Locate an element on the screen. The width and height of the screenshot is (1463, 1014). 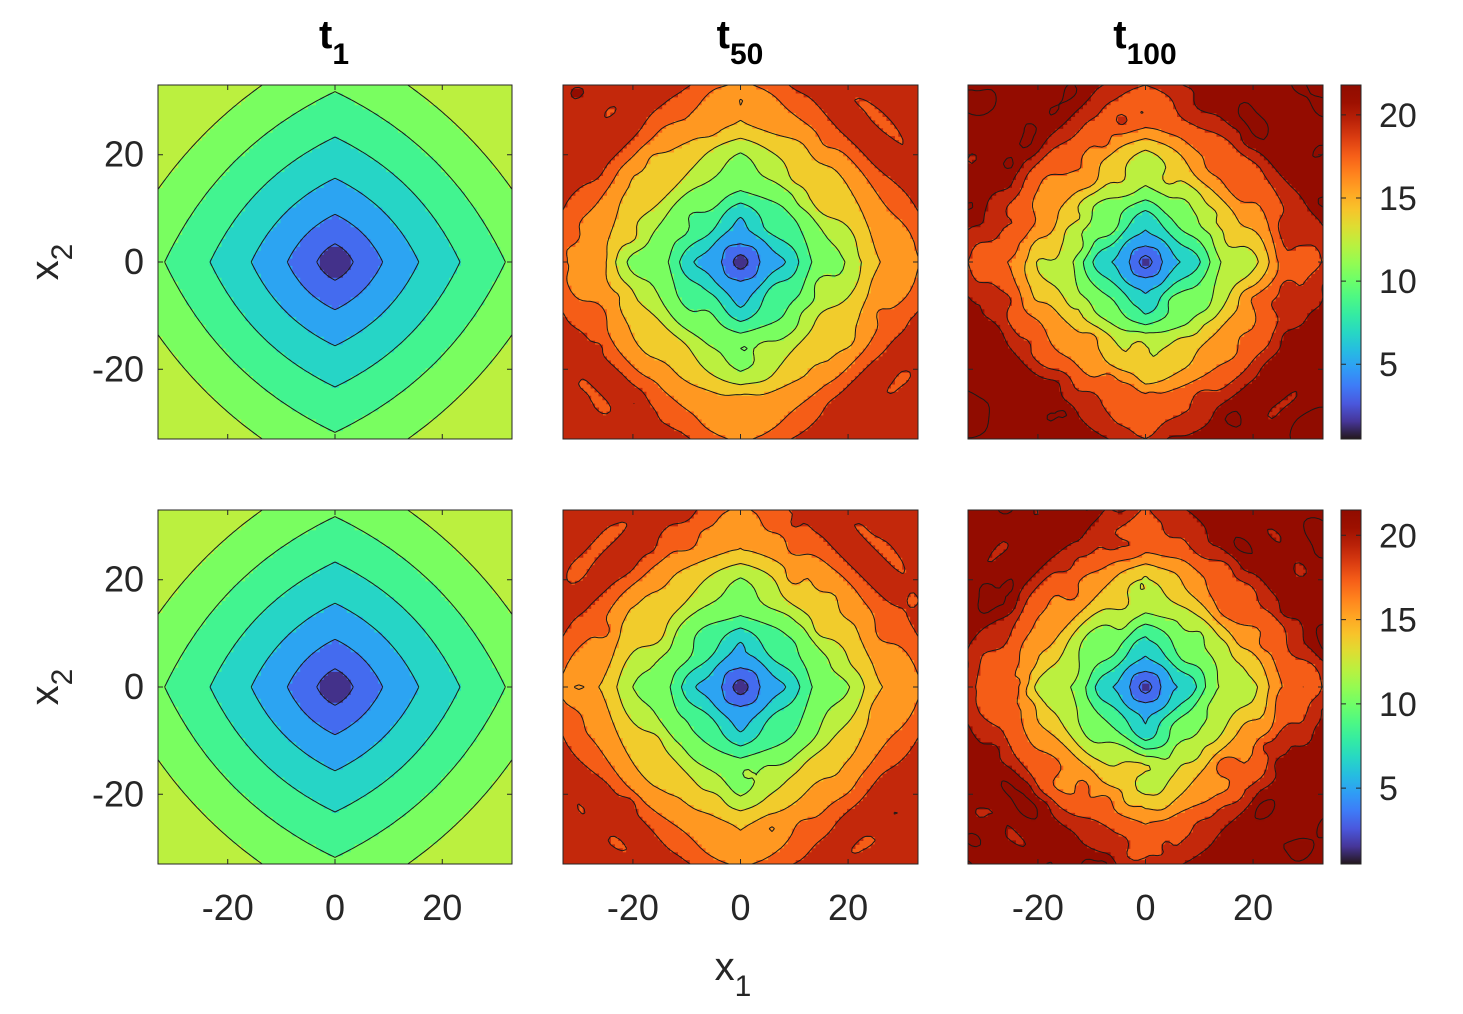
x-axis-label: x1 is located at coordinates (733, 974).